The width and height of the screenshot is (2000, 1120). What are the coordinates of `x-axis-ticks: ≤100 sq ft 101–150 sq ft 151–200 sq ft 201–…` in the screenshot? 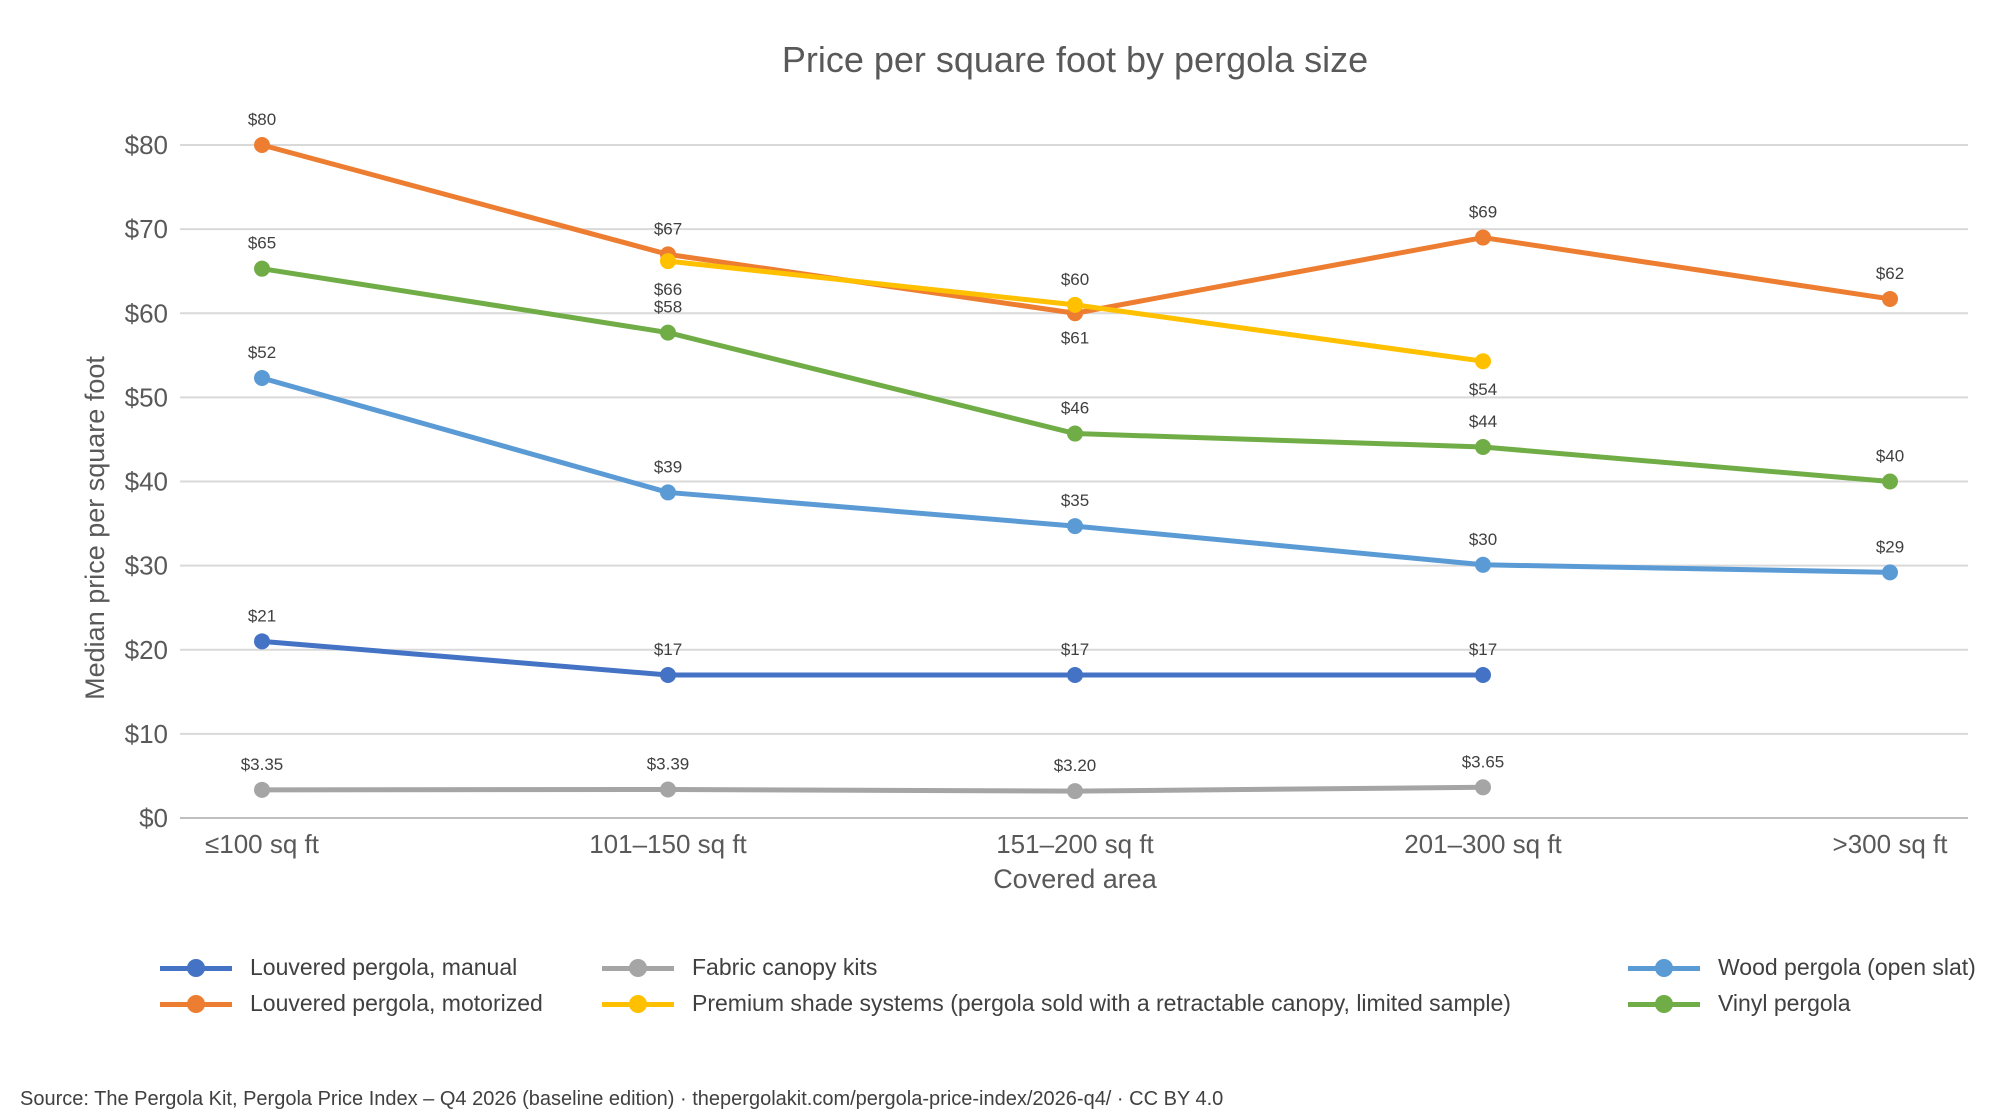 It's located at (1076, 844).